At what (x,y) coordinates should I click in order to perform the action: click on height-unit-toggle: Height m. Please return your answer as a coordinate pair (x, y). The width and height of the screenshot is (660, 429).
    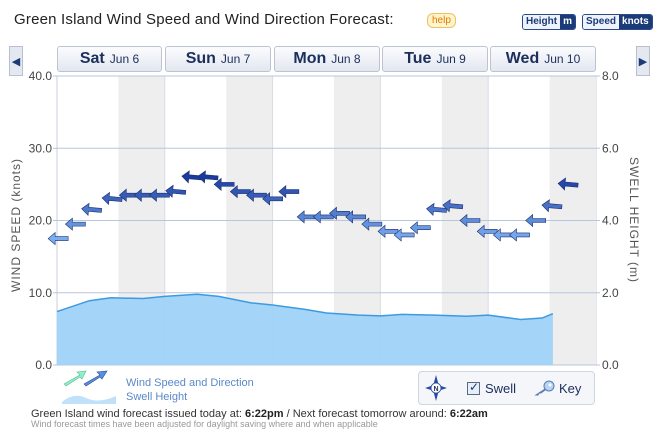
    Looking at the image, I should click on (549, 22).